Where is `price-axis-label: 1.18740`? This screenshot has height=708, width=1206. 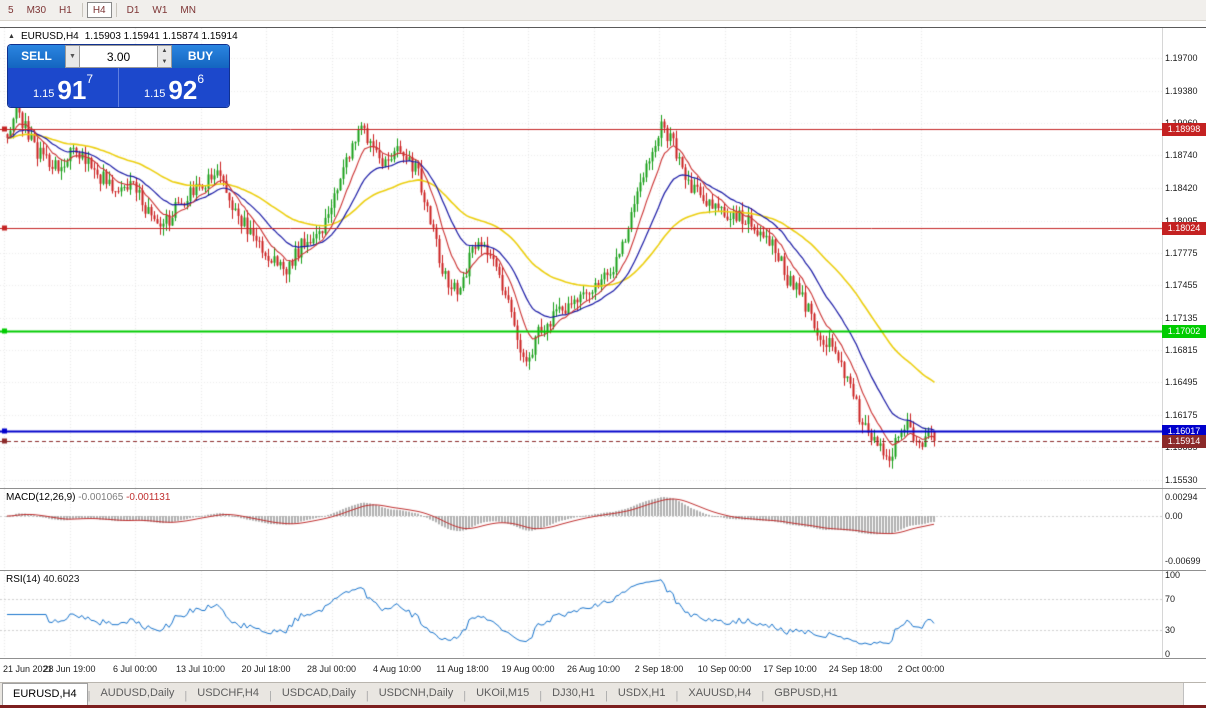 price-axis-label: 1.18740 is located at coordinates (1181, 155).